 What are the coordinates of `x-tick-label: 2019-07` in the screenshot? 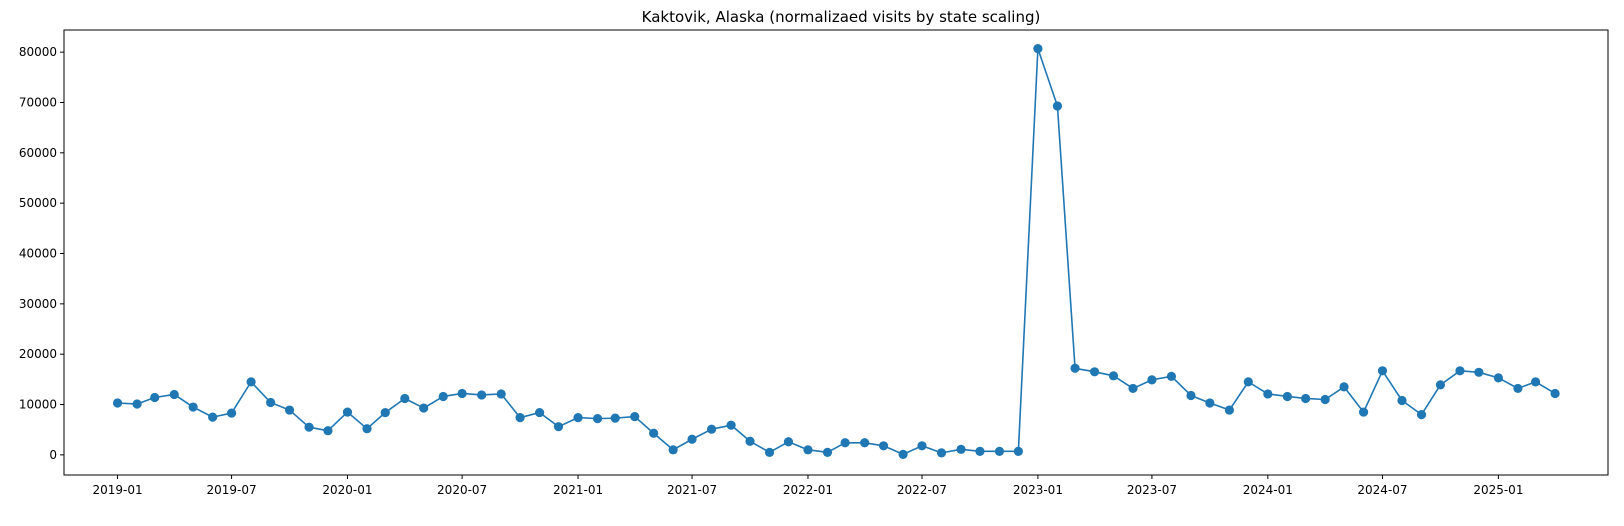 It's located at (231, 490).